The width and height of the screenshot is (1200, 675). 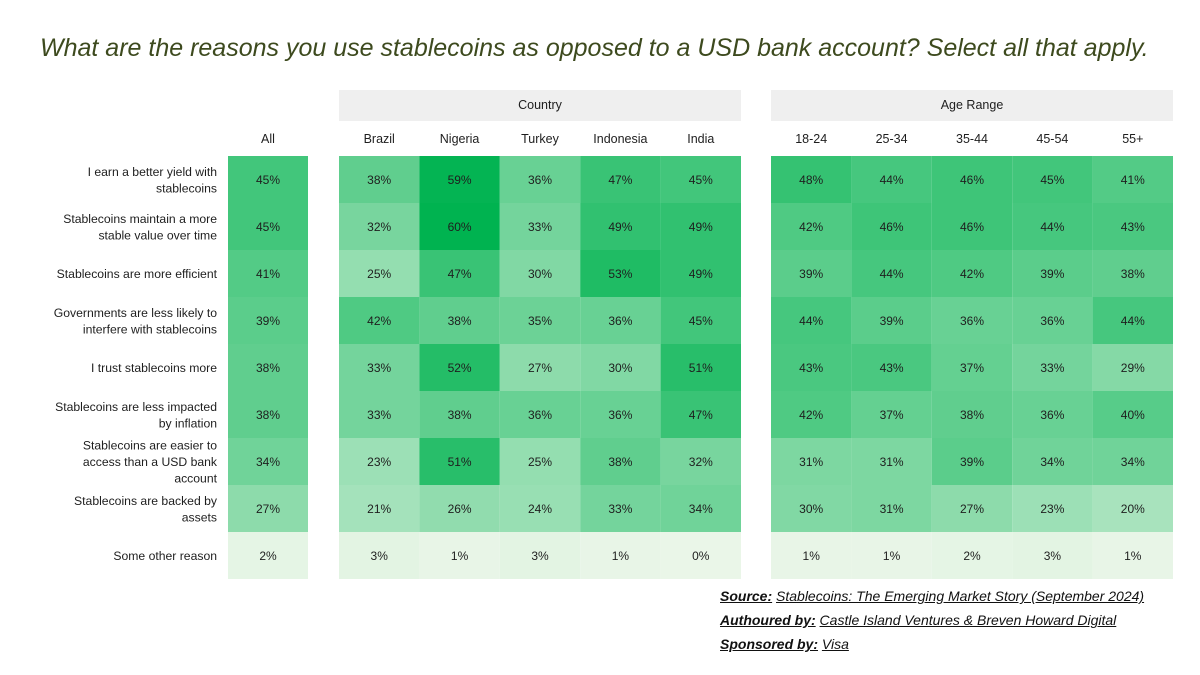 I want to click on row-label: I earn a better yield with stablecoins, so click(x=152, y=180).